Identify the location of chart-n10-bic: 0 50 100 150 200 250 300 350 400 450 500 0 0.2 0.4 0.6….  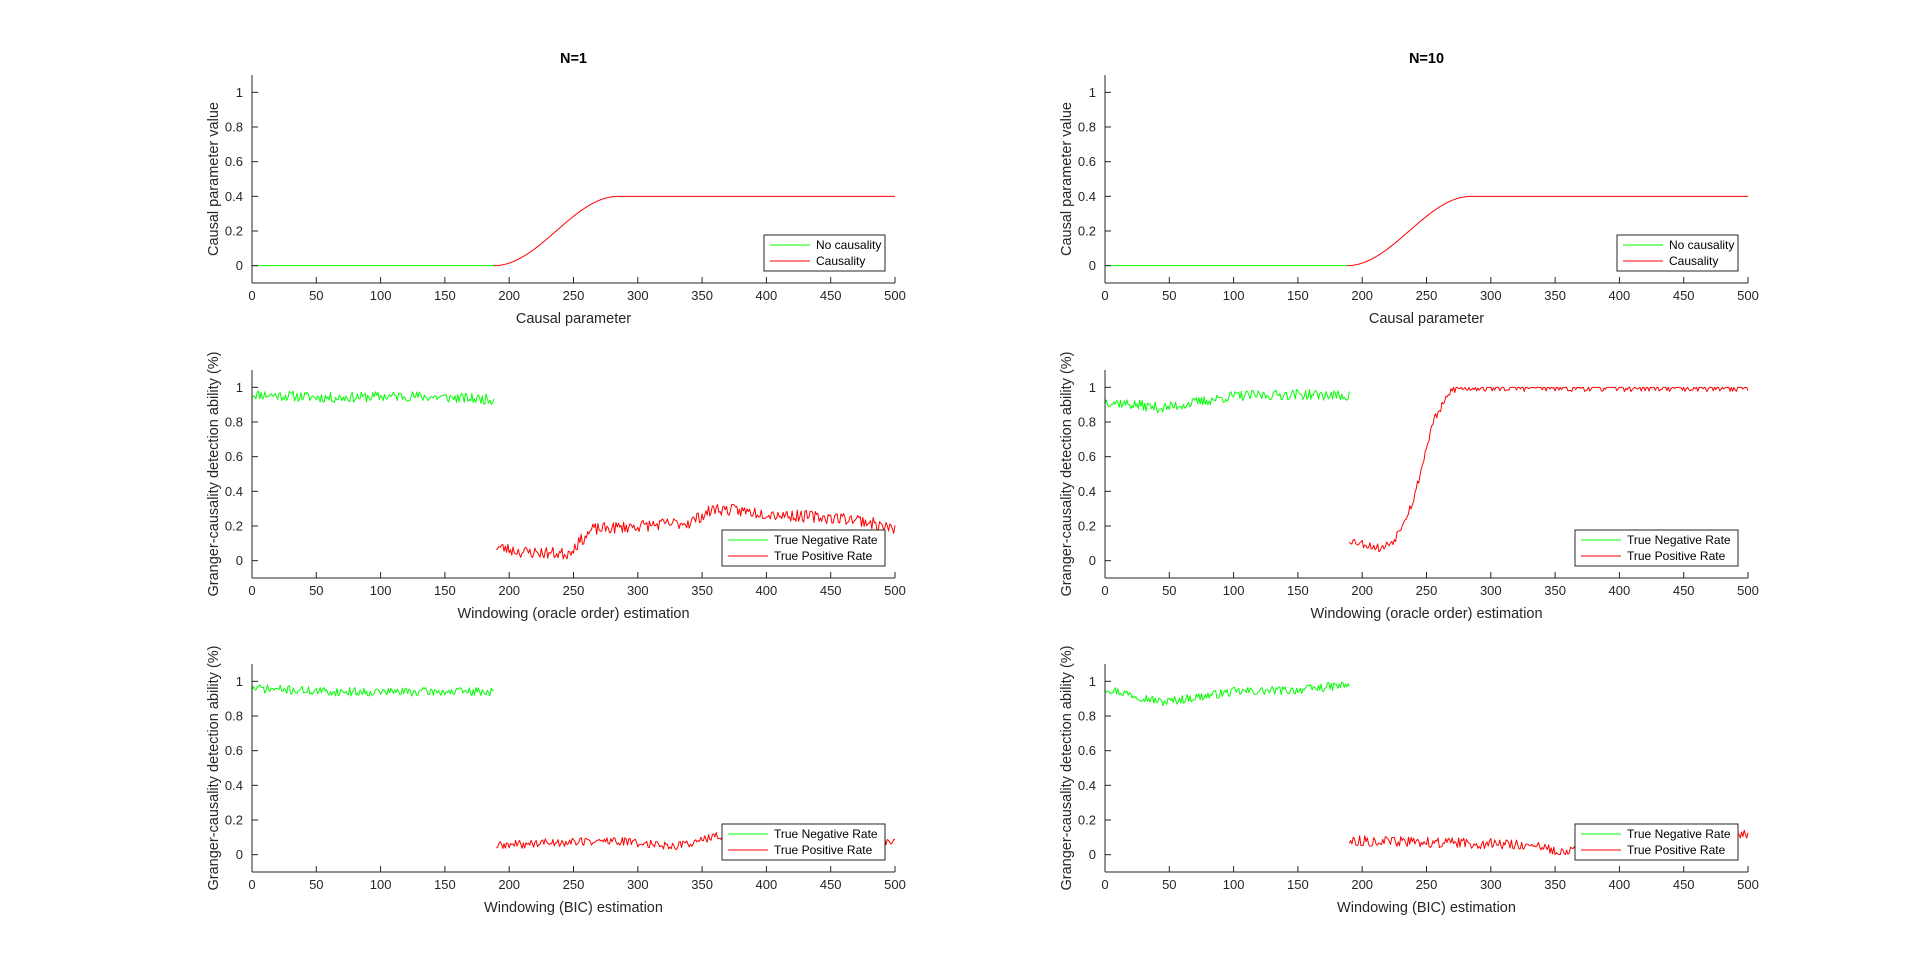
(1409, 781).